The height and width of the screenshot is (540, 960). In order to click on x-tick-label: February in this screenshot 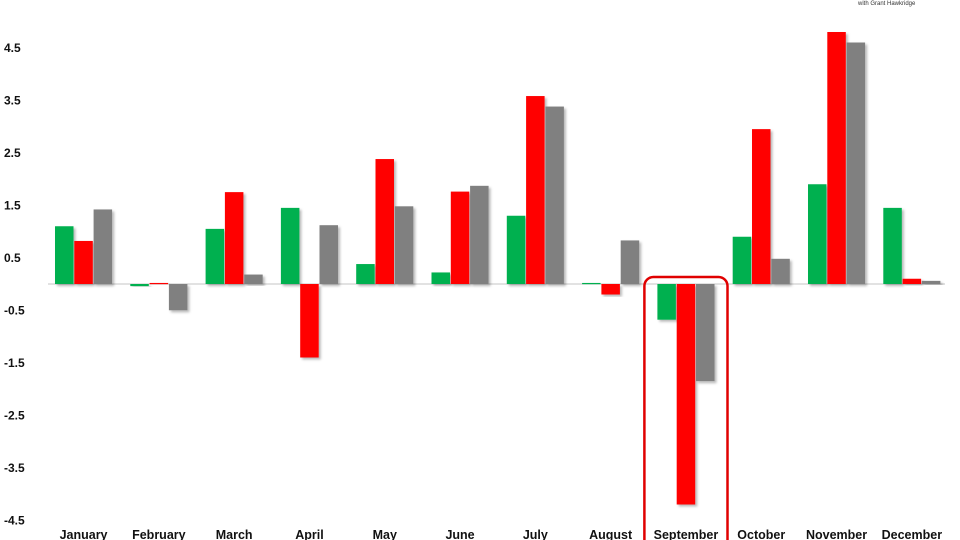, I will do `click(159, 534)`.